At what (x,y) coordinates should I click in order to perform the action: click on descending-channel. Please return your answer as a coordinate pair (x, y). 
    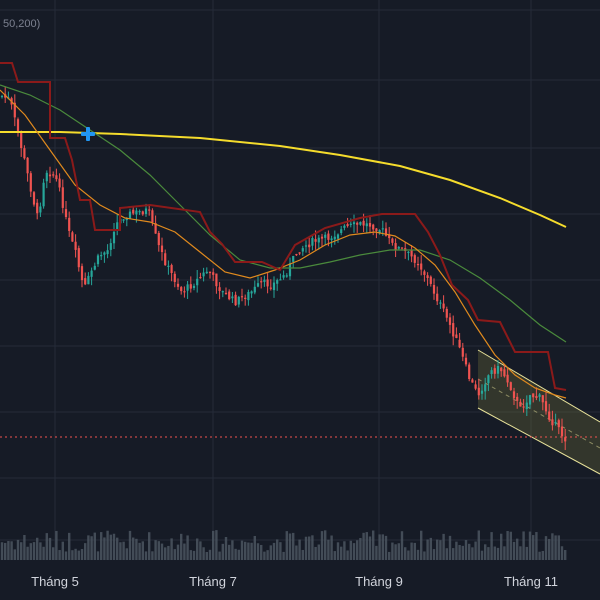
    Looking at the image, I should click on (538, 412).